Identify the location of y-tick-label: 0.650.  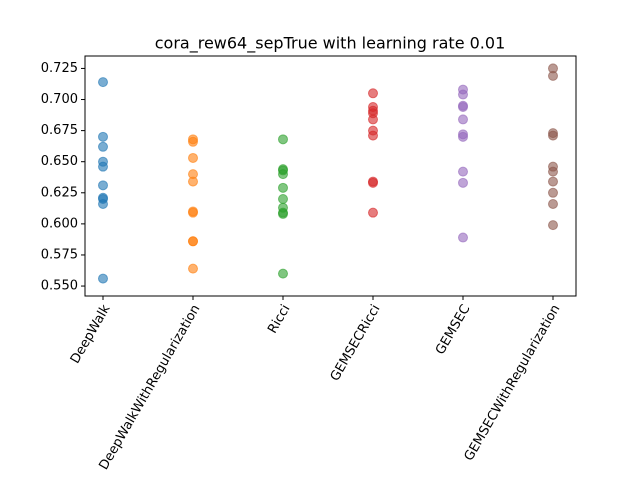
(59, 161).